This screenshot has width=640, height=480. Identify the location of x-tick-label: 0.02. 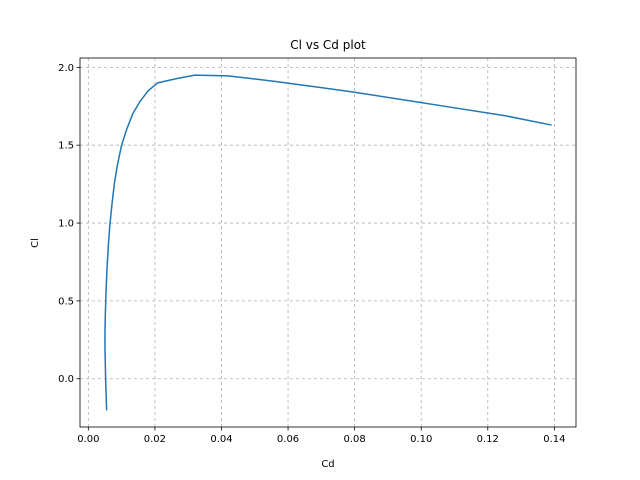
(155, 439).